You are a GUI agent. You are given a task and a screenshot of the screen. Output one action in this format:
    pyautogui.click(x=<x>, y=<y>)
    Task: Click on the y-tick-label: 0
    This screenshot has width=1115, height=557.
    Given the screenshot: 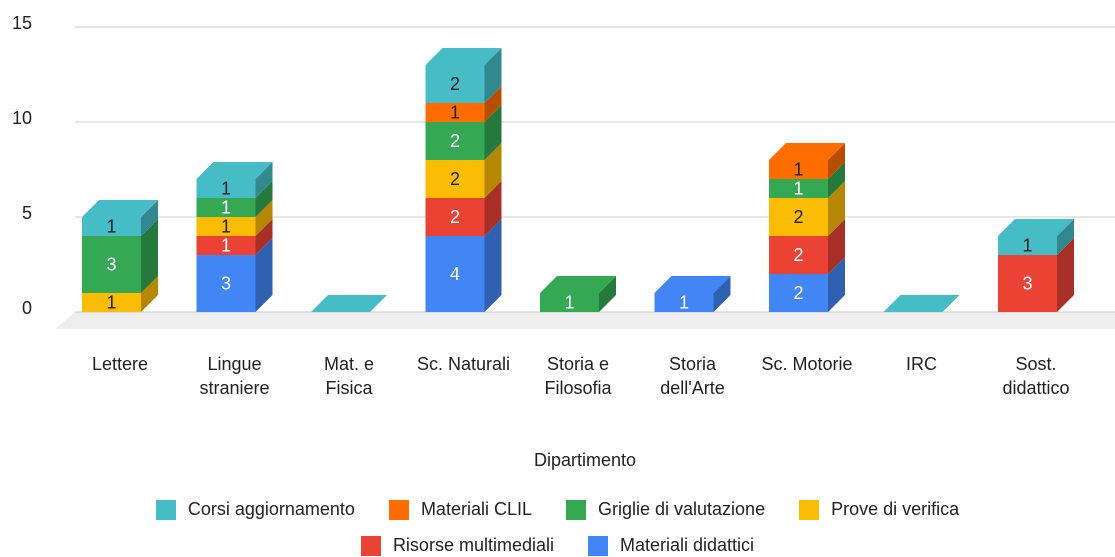 What is the action you would take?
    pyautogui.click(x=27, y=308)
    